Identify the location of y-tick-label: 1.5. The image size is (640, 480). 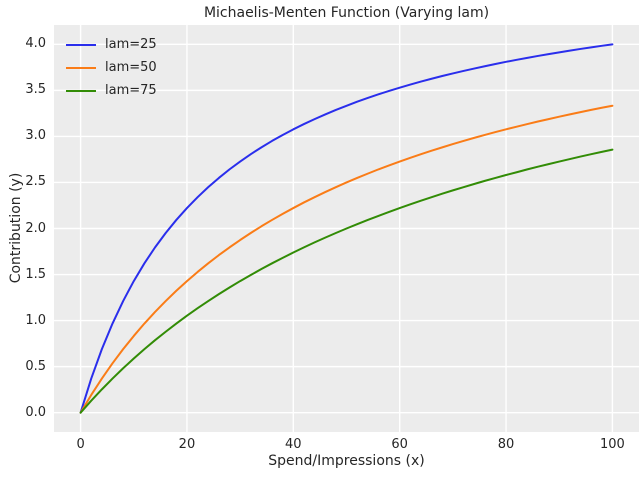
(35, 274).